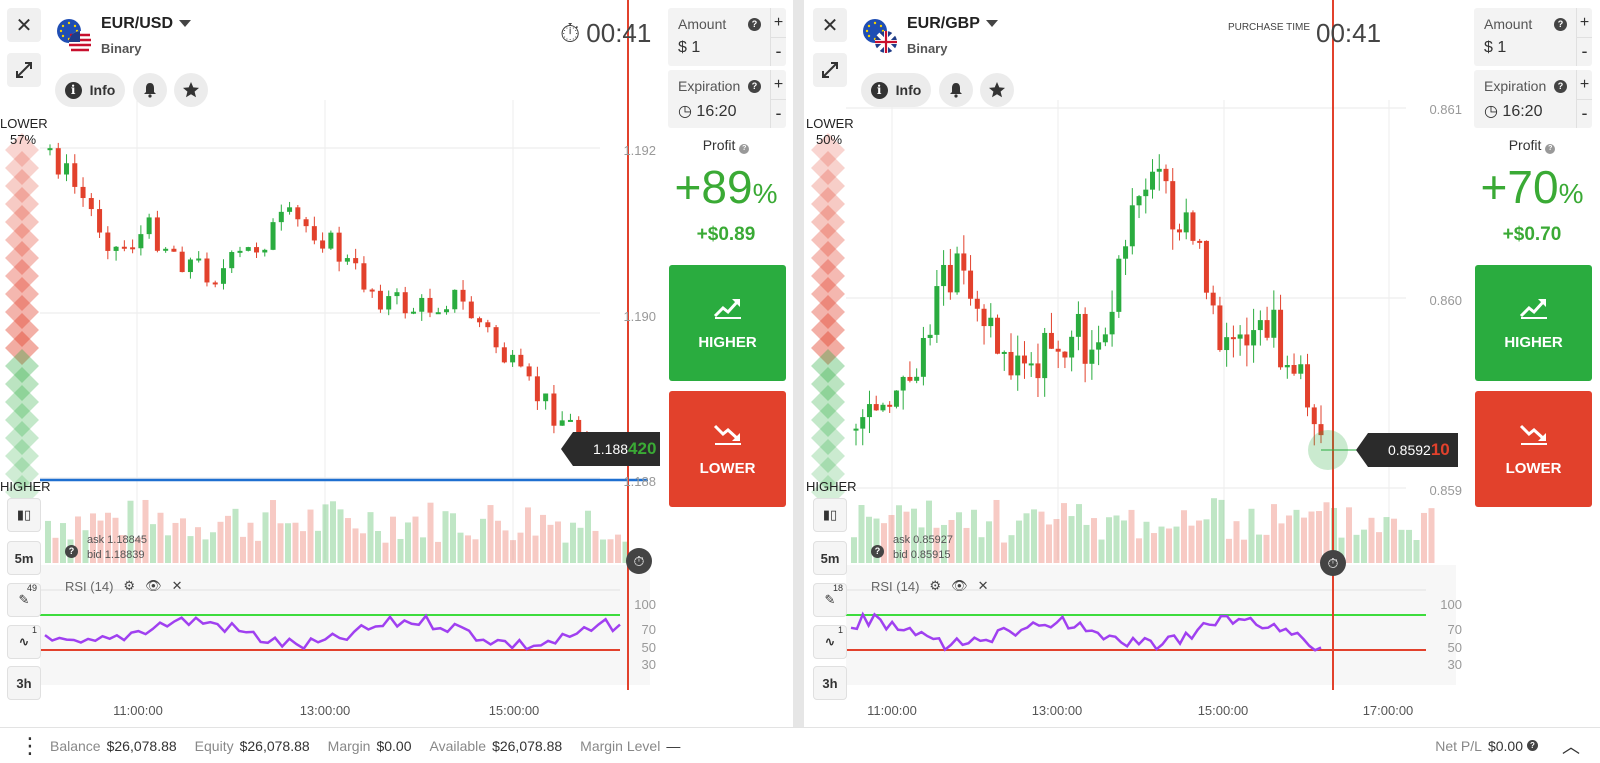 Image resolution: width=1600 pixels, height=763 pixels. Describe the element at coordinates (24, 600) in the screenshot. I see `drawing-tools-button: ✎ 49` at that location.